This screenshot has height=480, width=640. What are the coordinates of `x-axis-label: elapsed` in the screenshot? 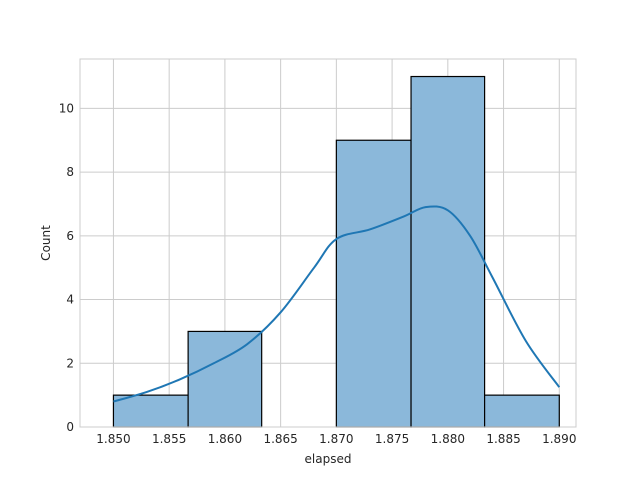 It's located at (328, 459).